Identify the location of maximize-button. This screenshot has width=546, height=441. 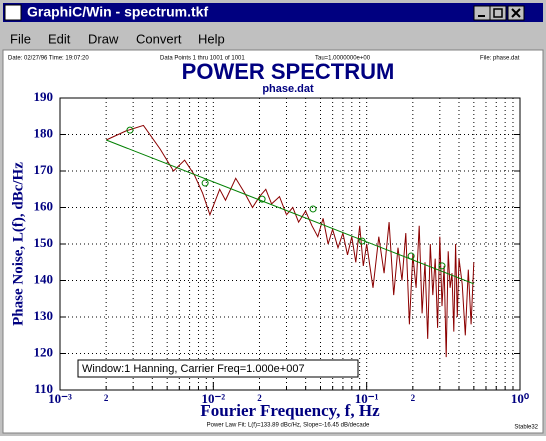
(498, 13).